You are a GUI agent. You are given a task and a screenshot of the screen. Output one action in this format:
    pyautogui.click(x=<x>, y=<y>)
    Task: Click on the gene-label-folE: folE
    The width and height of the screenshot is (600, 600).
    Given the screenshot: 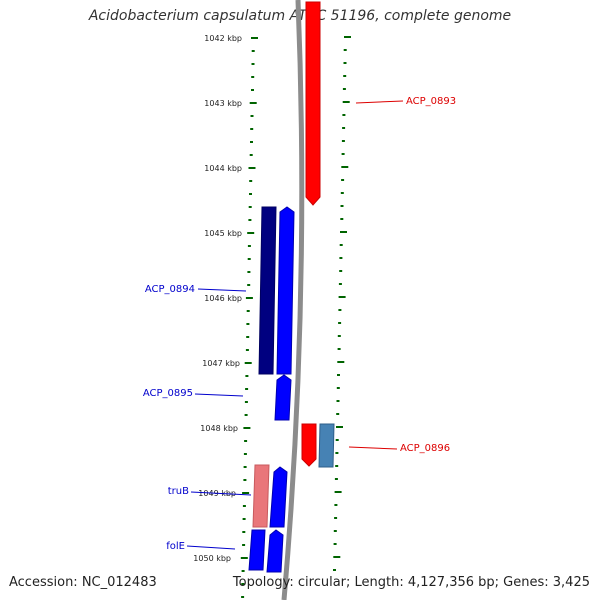 What is the action you would take?
    pyautogui.click(x=175, y=546)
    